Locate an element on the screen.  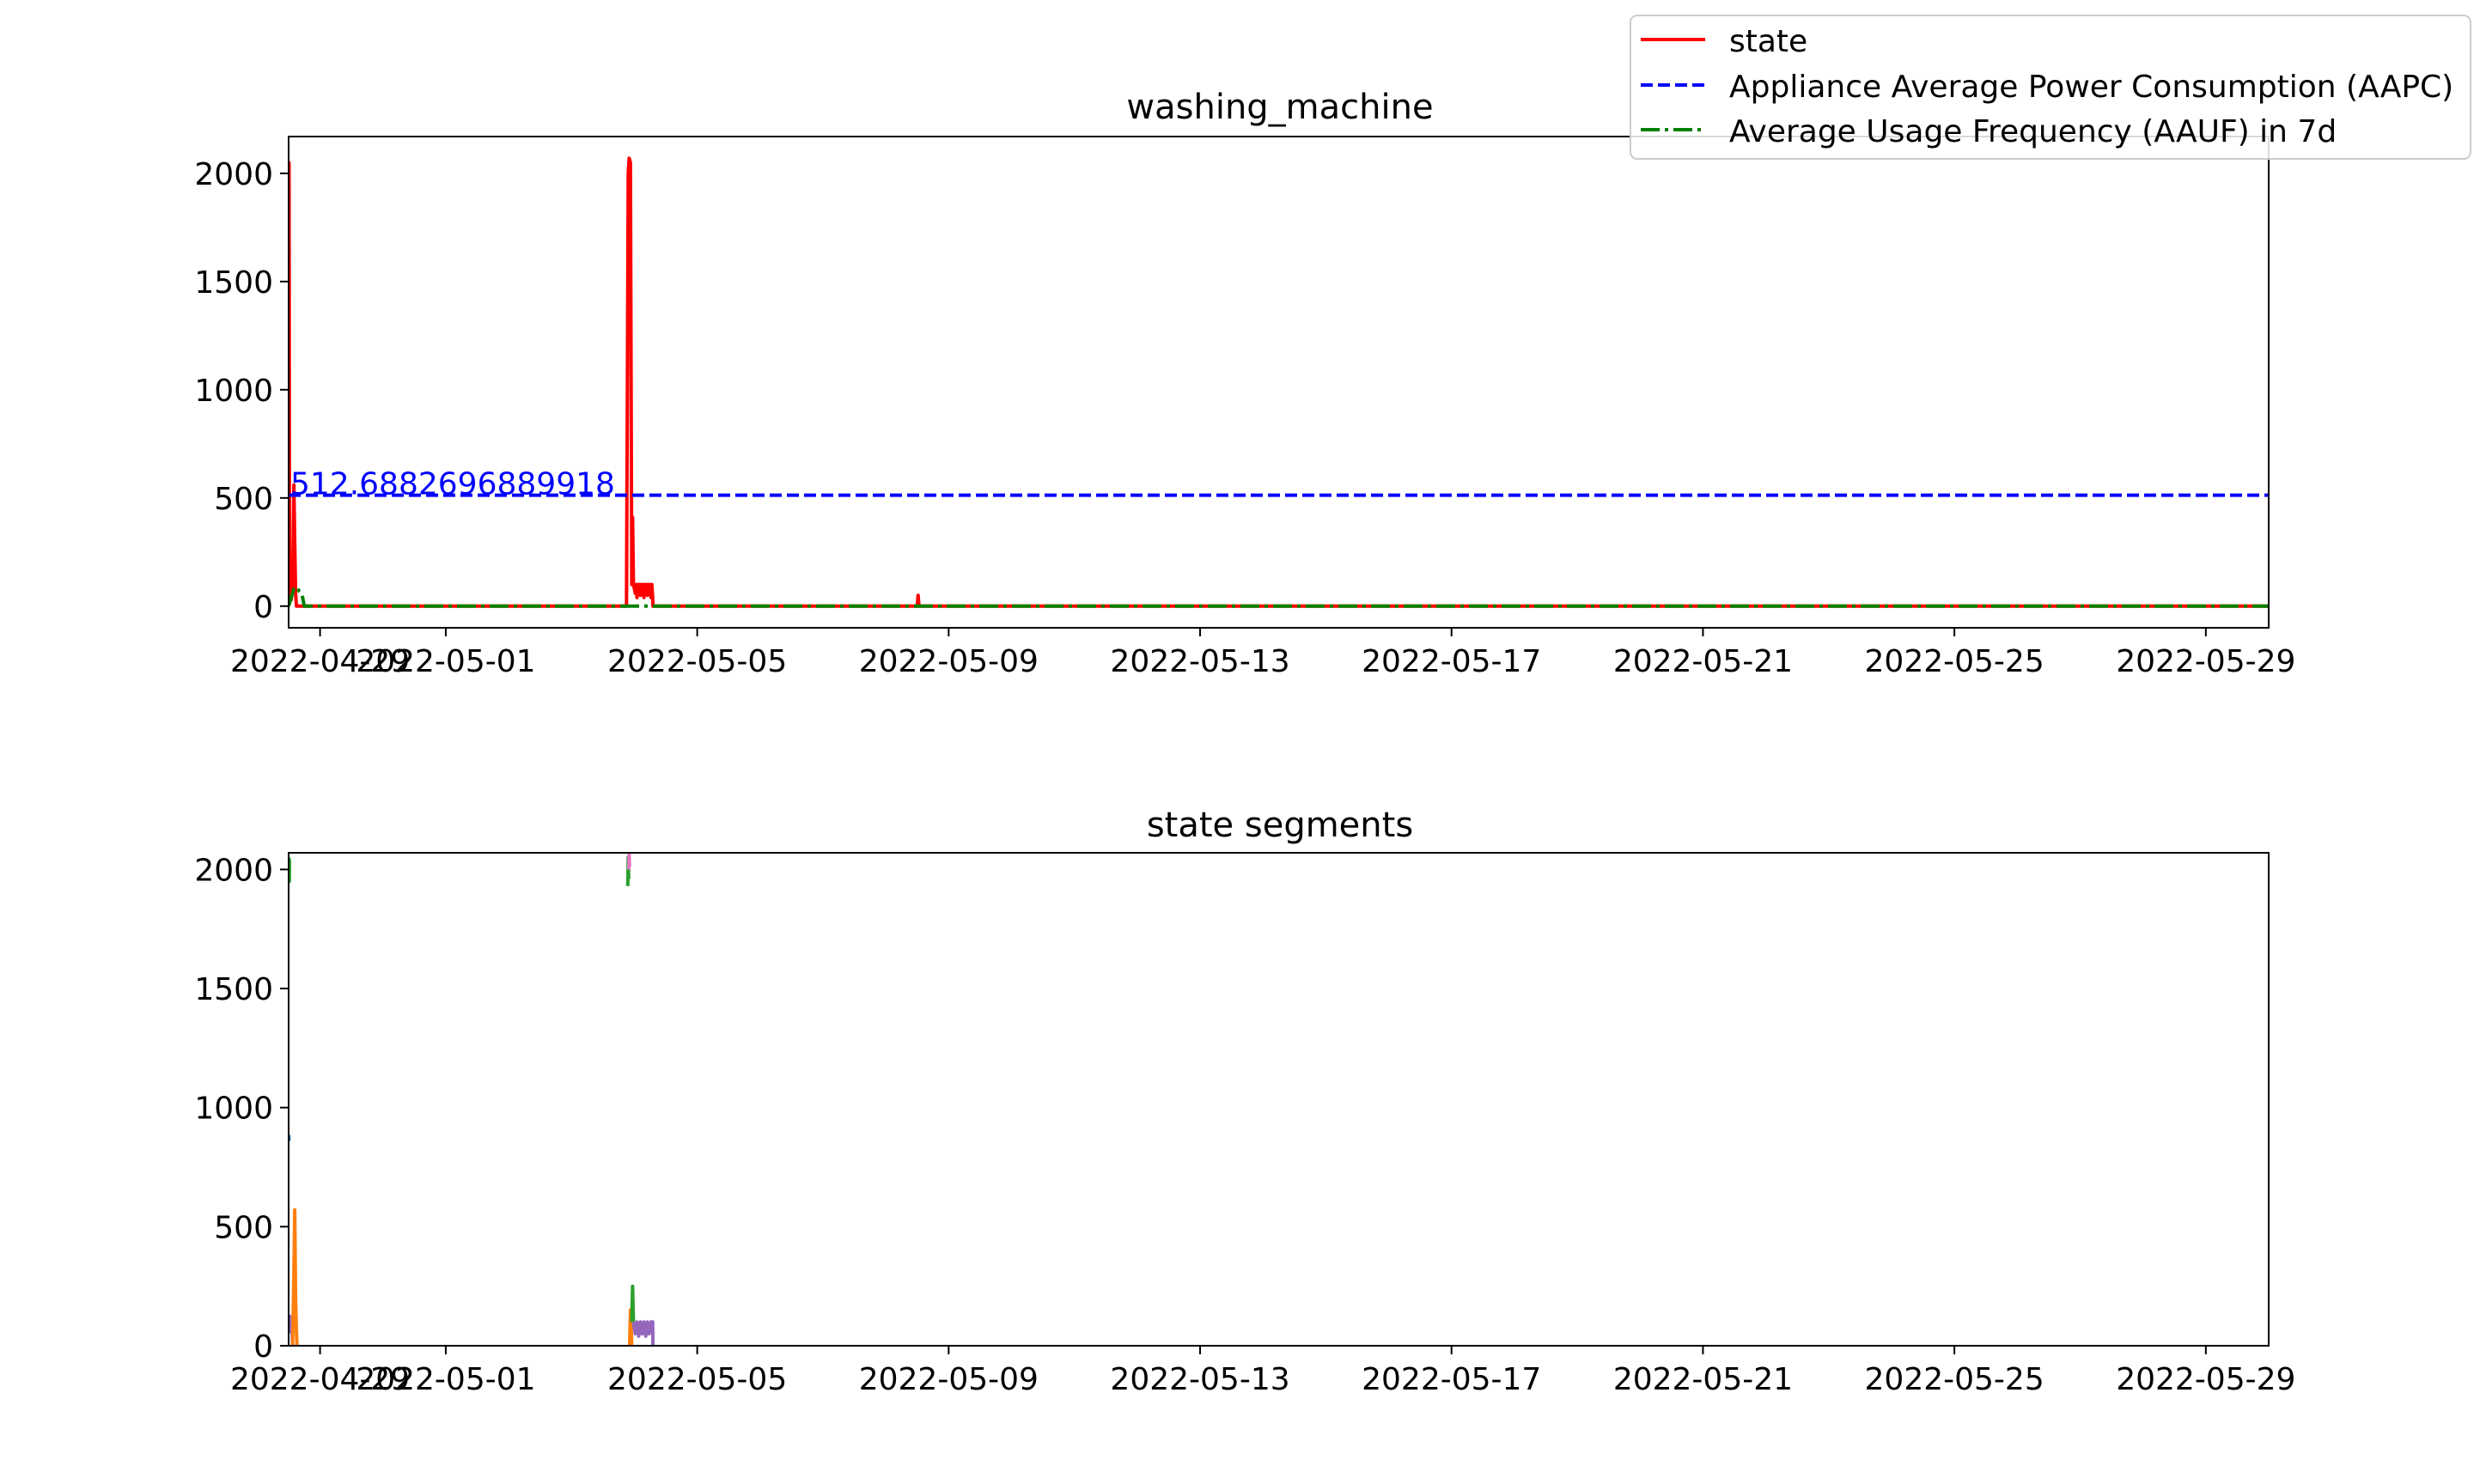
legend-label-aauf: Average Usage Frequency (AAUF) in 7d is located at coordinates (2033, 131).